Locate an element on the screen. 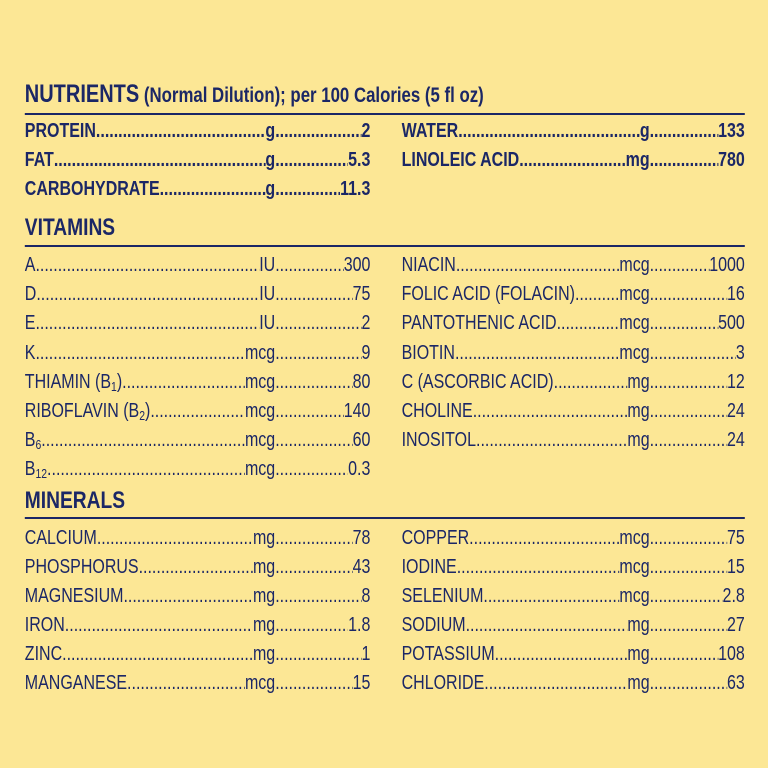 Image resolution: width=768 pixels, height=768 pixels. nutrient-name: COPPER is located at coordinates (436, 538).